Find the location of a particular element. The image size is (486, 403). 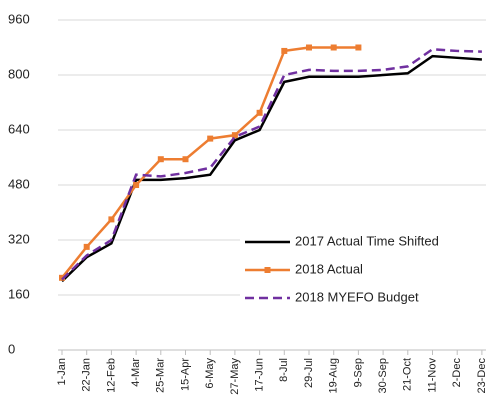

x-tick-label: 8-Jul is located at coordinates (284, 370).